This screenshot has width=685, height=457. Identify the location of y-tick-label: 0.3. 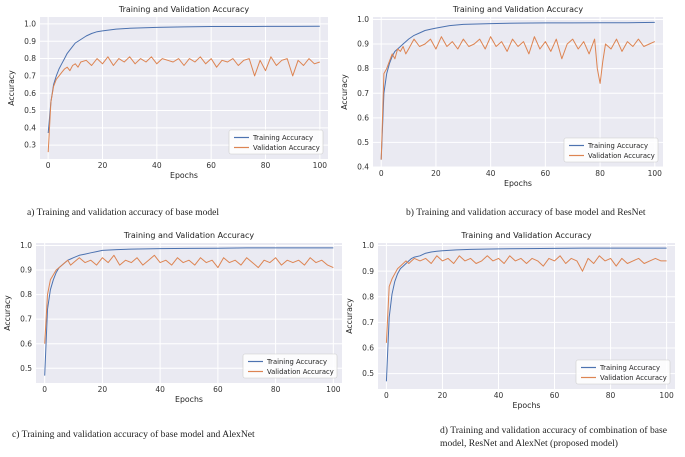
(30, 145).